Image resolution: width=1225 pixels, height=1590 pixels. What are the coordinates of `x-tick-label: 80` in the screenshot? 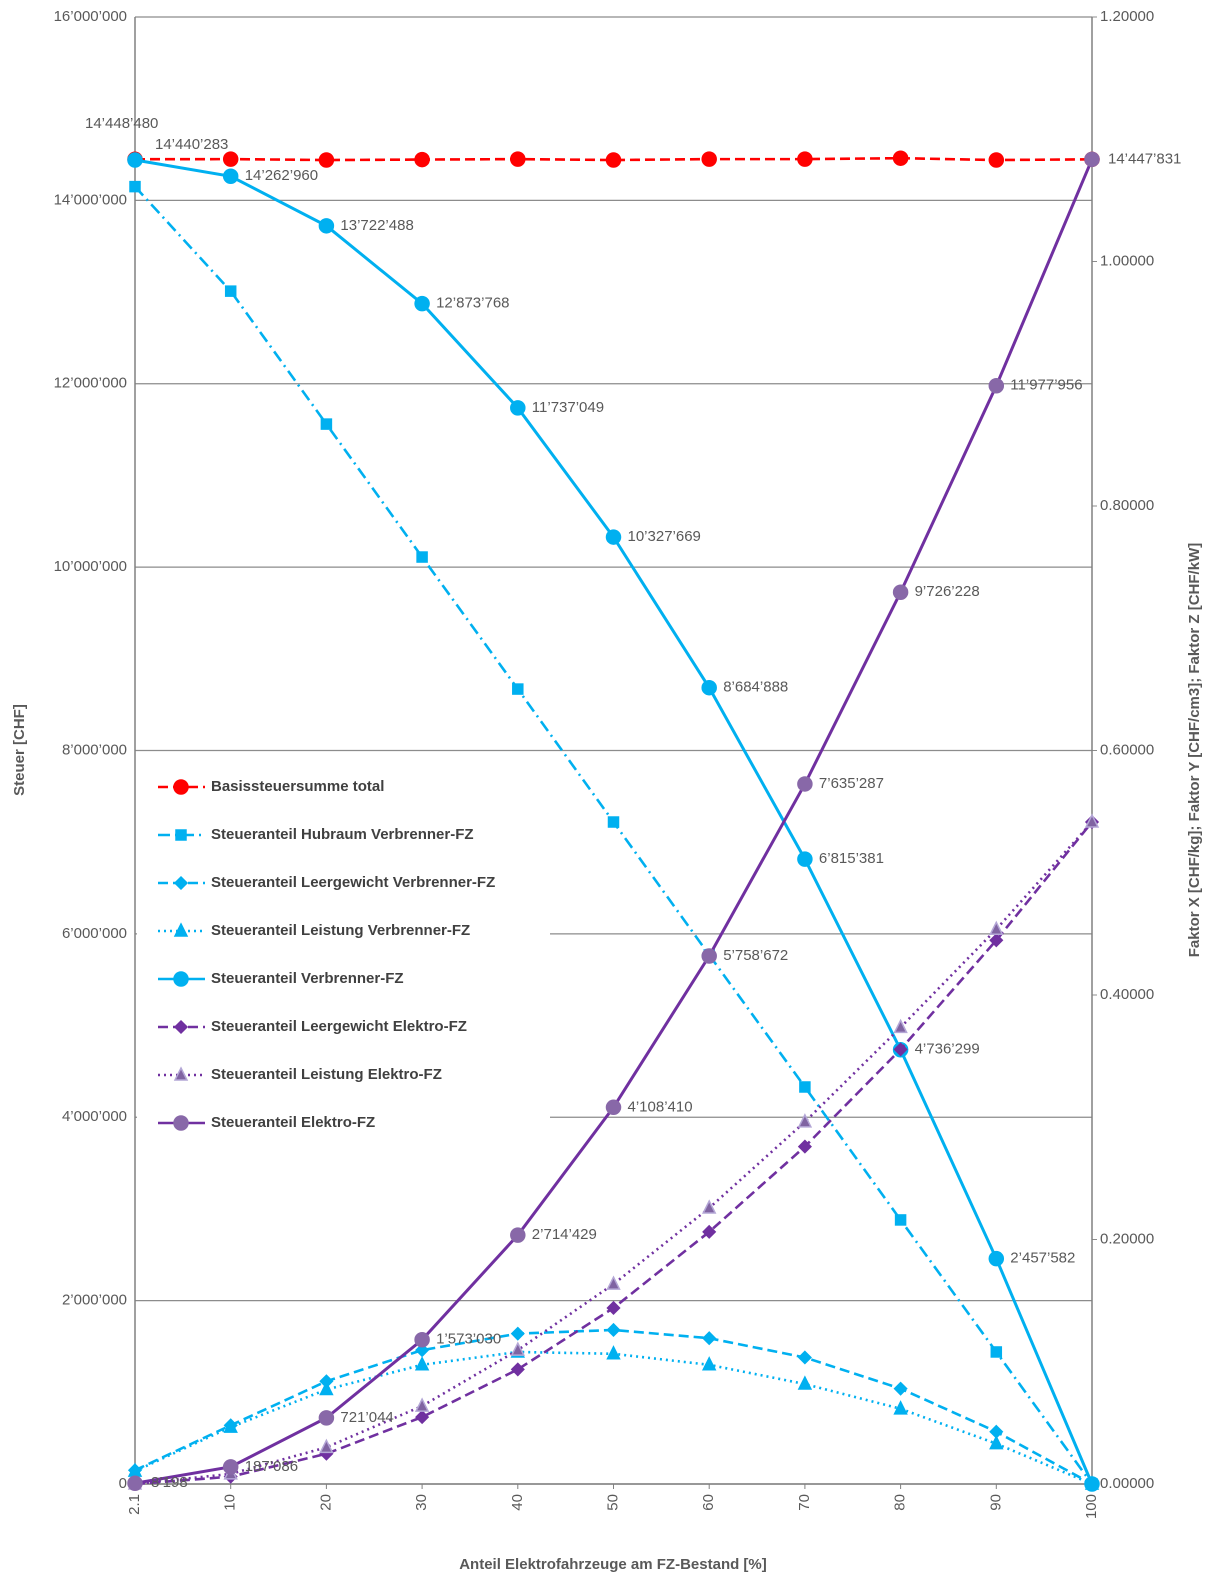 It's located at (900, 1502).